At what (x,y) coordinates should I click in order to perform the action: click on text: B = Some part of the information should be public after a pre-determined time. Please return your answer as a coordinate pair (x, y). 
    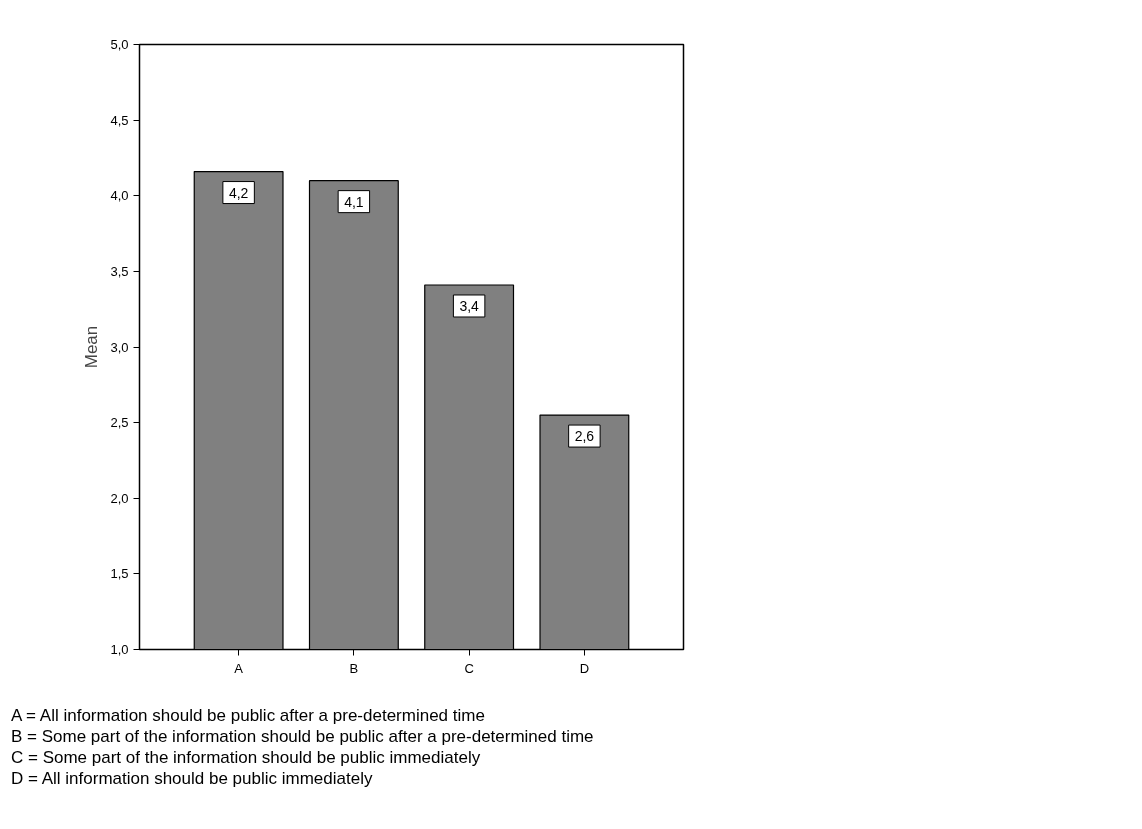
    Looking at the image, I should click on (302, 736).